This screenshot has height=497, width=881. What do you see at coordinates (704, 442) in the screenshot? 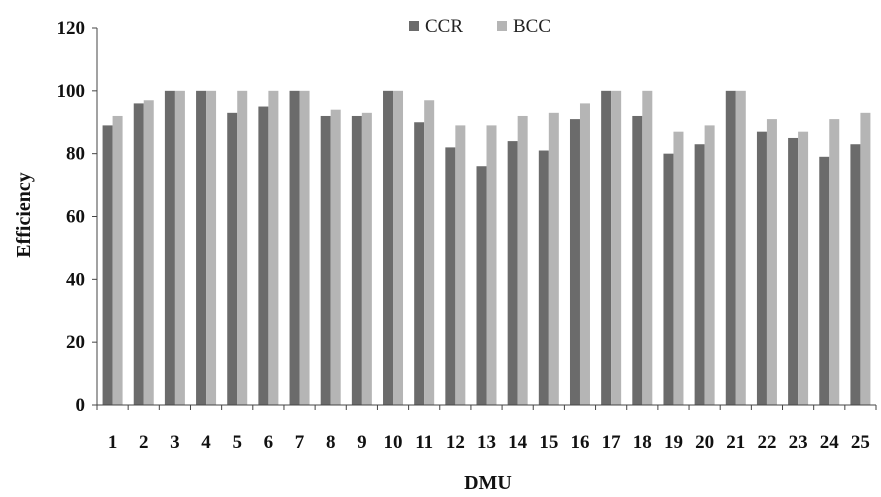
I see `x-tick-label: 20` at bounding box center [704, 442].